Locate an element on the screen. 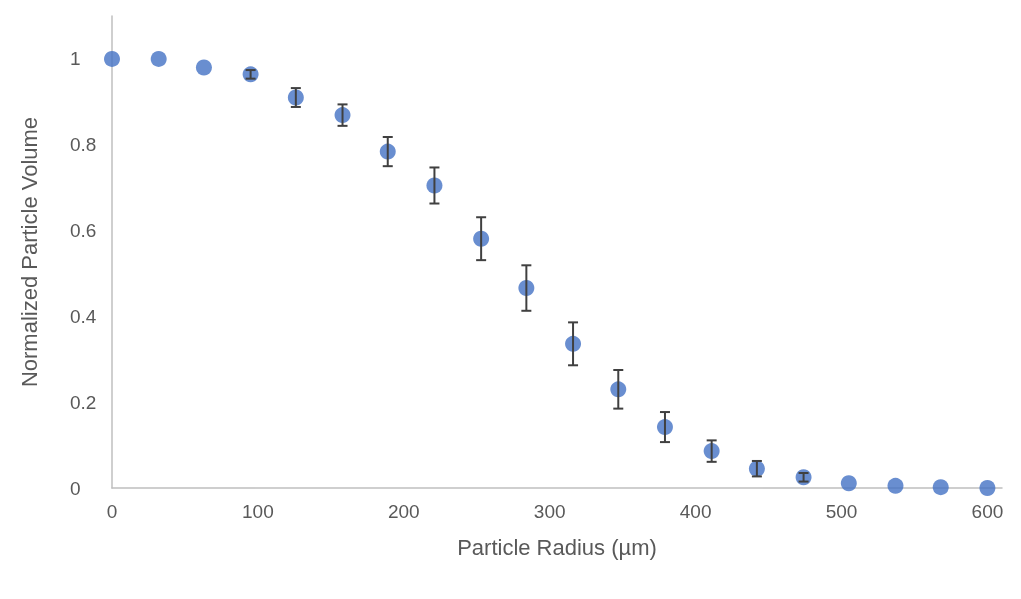 The image size is (1021, 599). y-tick-label: 0.6 is located at coordinates (83, 231).